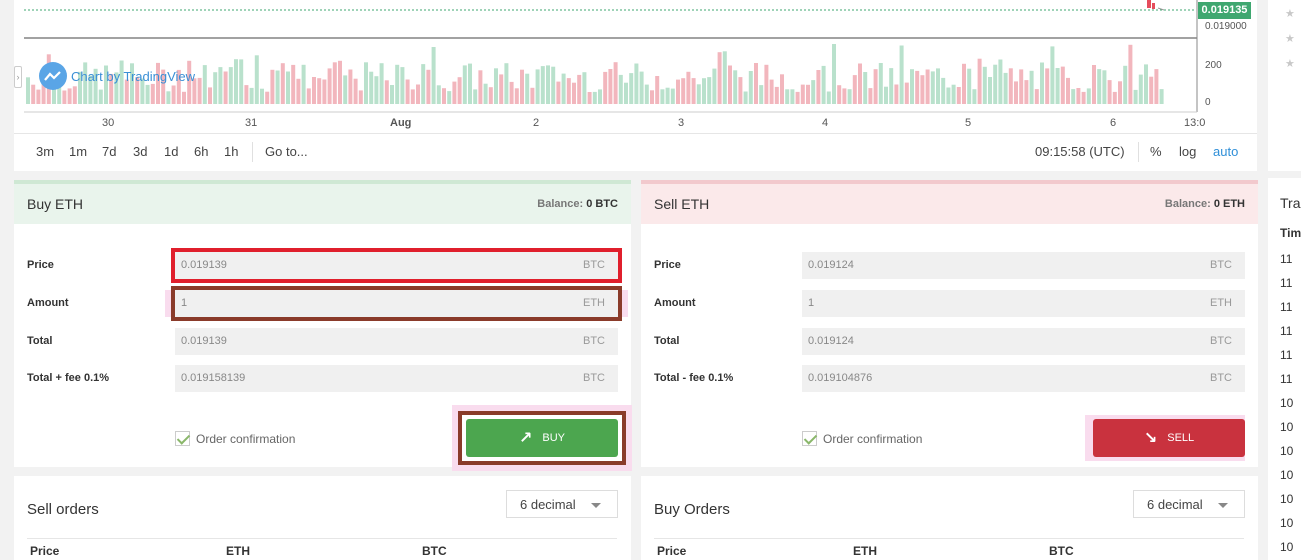 This screenshot has width=1301, height=560. I want to click on tradingview-badge: Chart by TradingView, so click(117, 76).